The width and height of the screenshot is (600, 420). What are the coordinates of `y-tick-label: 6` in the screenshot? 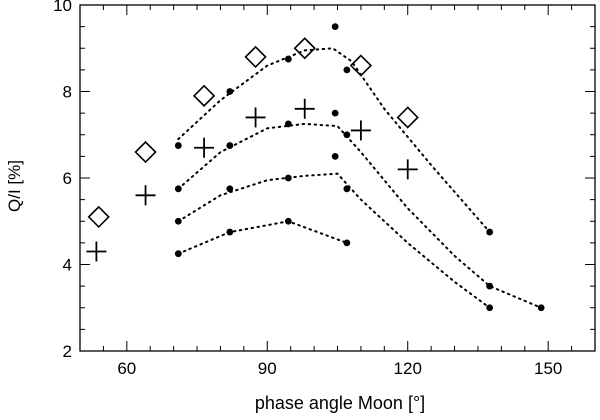 It's located at (67, 178).